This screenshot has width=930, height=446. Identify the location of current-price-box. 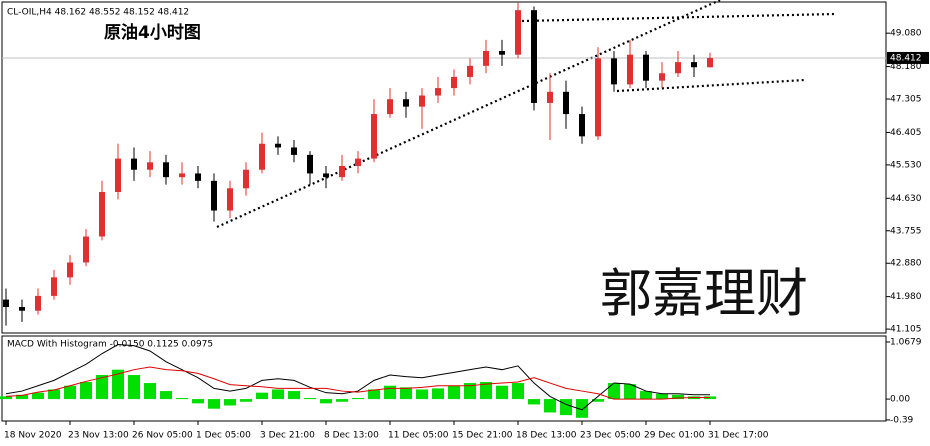
(908, 57).